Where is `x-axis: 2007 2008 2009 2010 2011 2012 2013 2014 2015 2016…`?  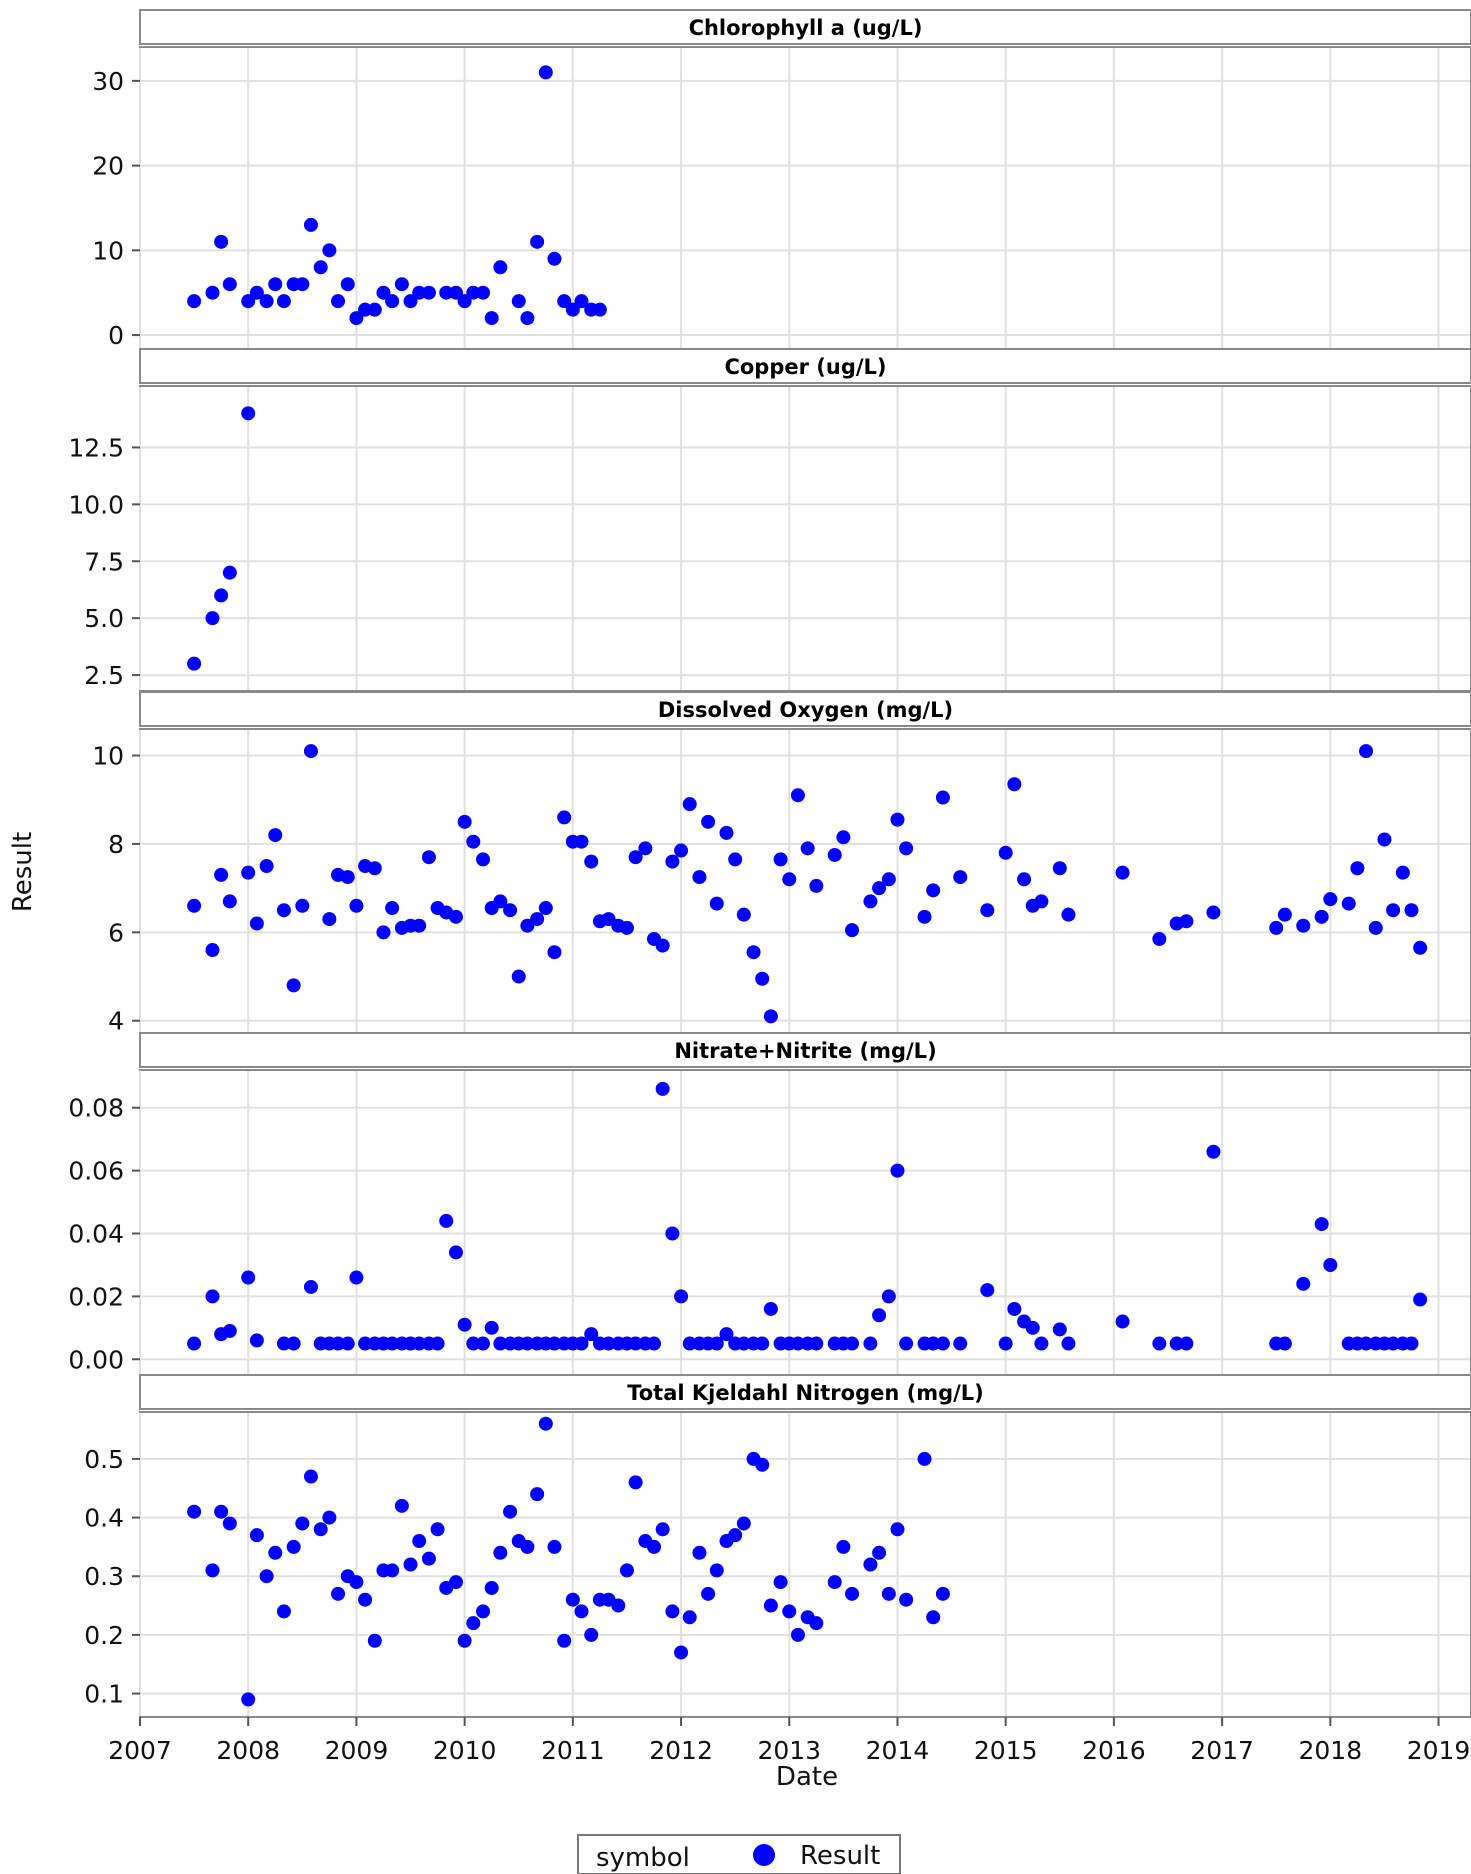 x-axis: 2007 2008 2009 2010 2011 2012 2013 2014 2015 2016… is located at coordinates (789, 1741).